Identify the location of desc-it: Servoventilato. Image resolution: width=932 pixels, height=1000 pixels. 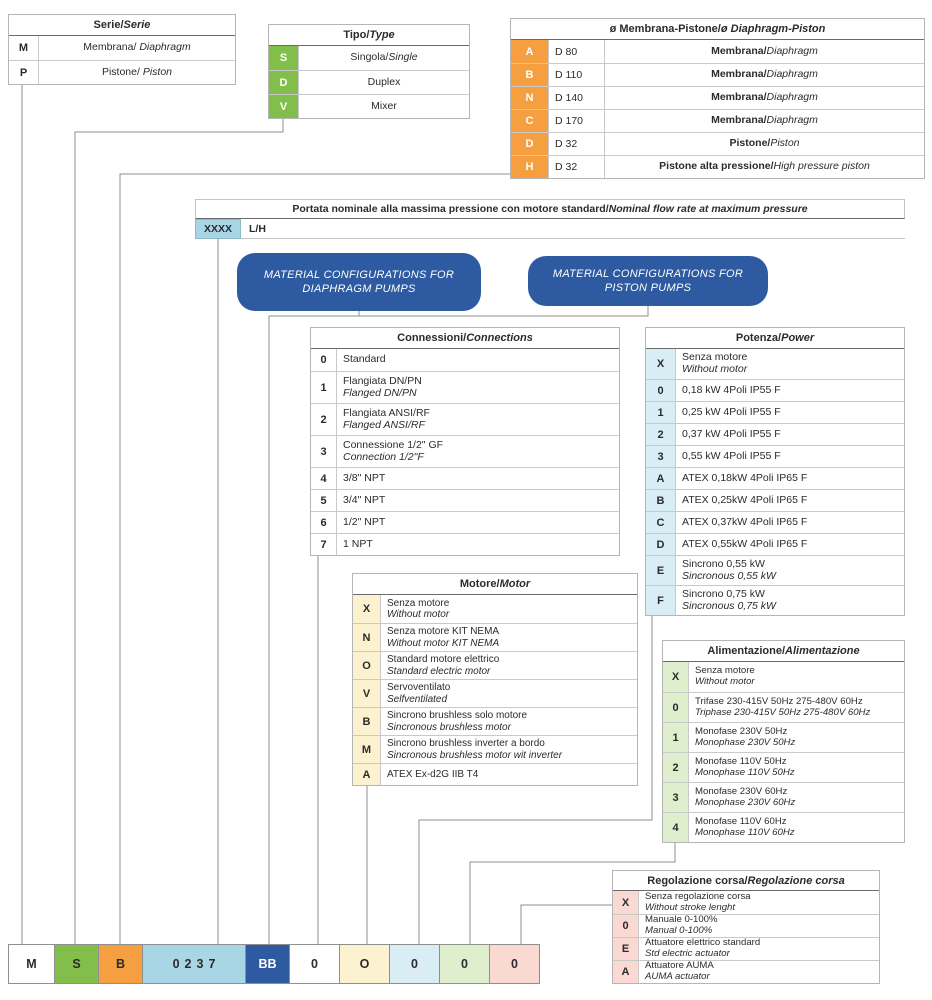
(419, 688).